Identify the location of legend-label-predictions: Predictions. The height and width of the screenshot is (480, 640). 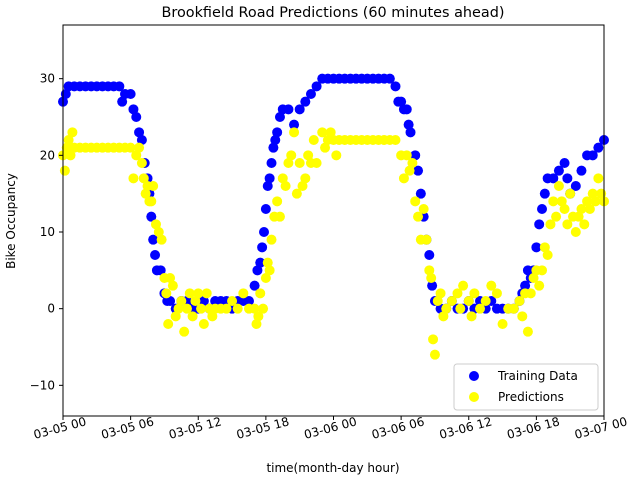
(531, 397).